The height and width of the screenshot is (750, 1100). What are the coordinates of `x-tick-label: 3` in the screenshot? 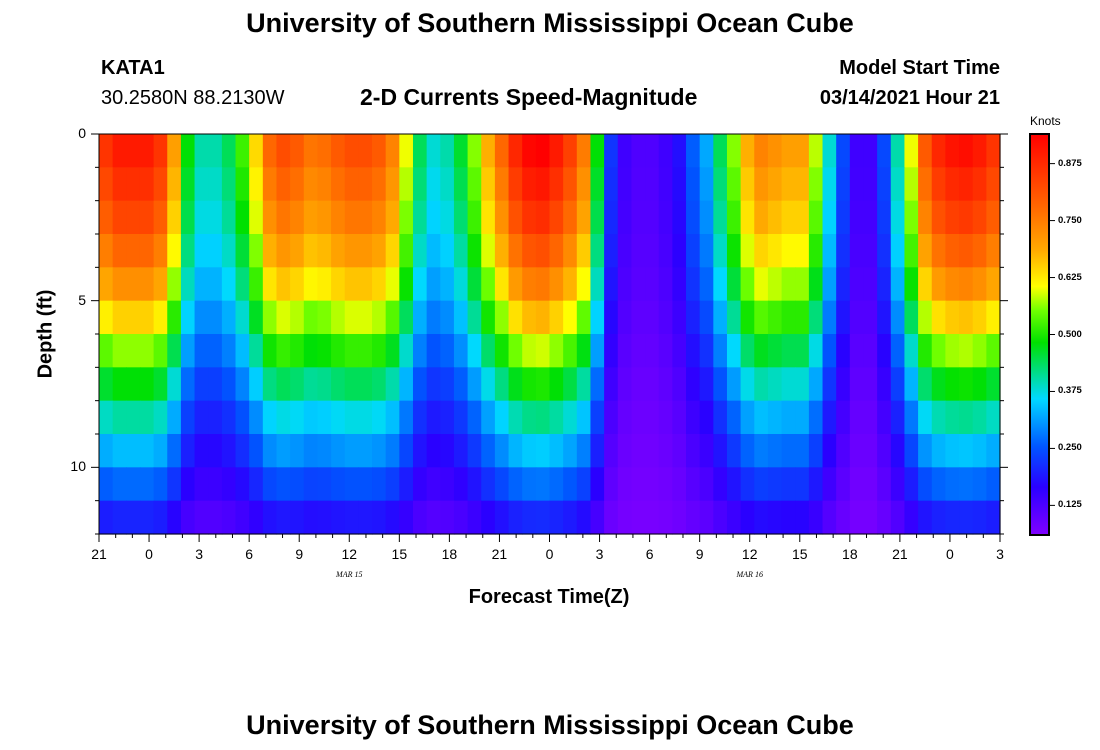 It's located at (1000, 554).